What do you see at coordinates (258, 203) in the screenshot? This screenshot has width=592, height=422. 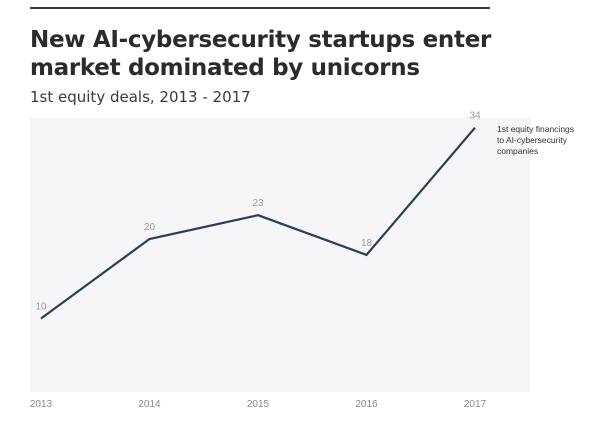 I see `data-label-2015: 23` at bounding box center [258, 203].